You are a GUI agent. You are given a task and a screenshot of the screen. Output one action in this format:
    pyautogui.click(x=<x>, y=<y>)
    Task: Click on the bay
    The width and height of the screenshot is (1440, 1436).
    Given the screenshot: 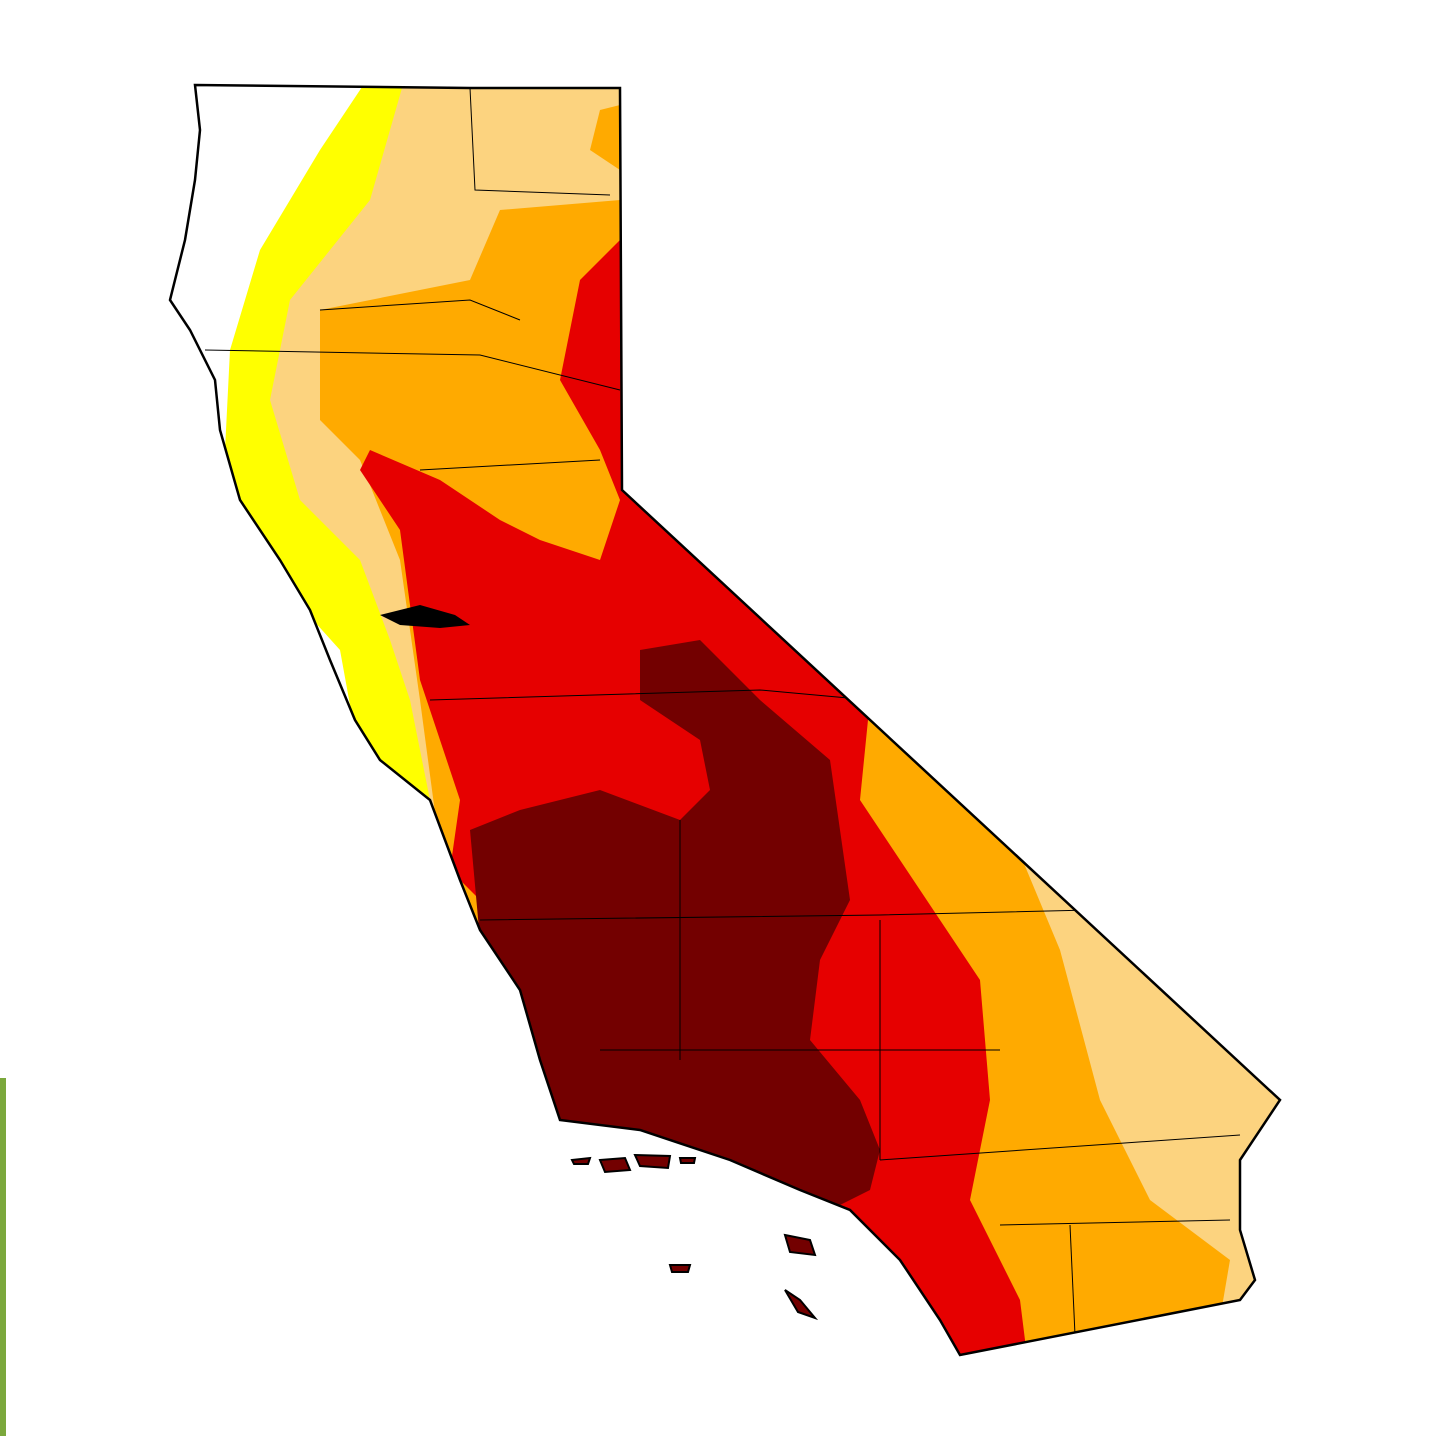 What is the action you would take?
    pyautogui.click(x=425, y=616)
    